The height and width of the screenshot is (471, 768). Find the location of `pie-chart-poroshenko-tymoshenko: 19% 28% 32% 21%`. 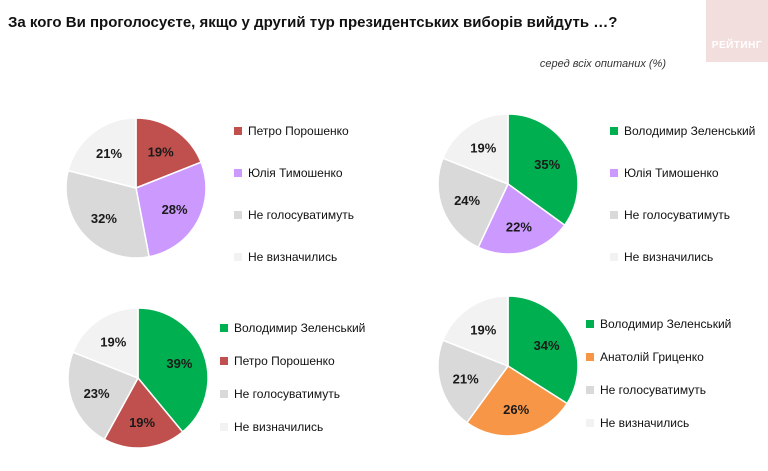

pie-chart-poroshenko-tymoshenko: 19% 28% 32% 21% is located at coordinates (136, 188).